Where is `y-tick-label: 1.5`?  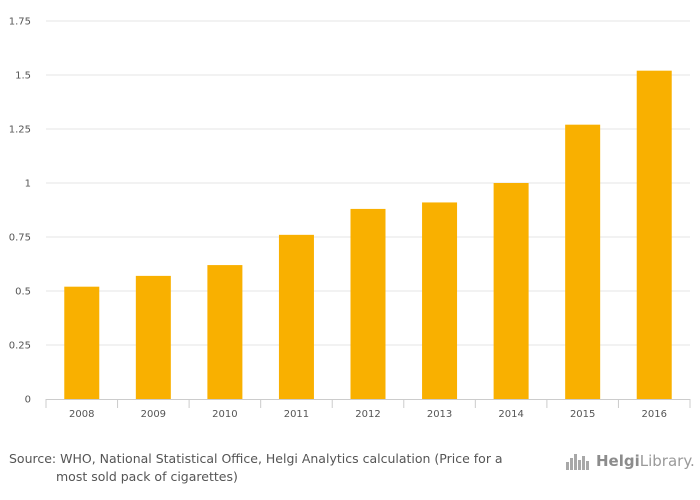 y-tick-label: 1.5 is located at coordinates (23, 76).